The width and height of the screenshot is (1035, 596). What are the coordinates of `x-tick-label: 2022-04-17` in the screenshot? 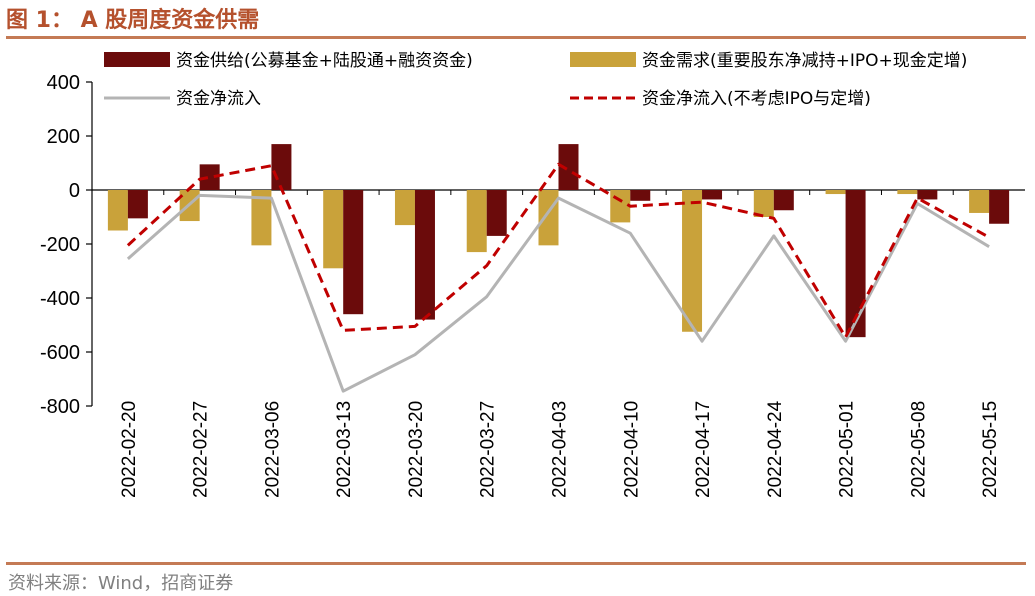 It's located at (703, 449).